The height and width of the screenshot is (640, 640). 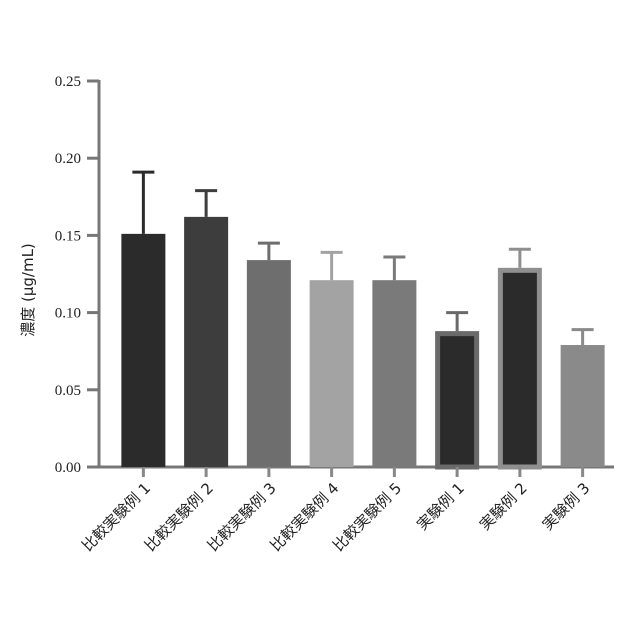 What do you see at coordinates (566, 506) in the screenshot?
I see `x-tick-label: 実験例 3` at bounding box center [566, 506].